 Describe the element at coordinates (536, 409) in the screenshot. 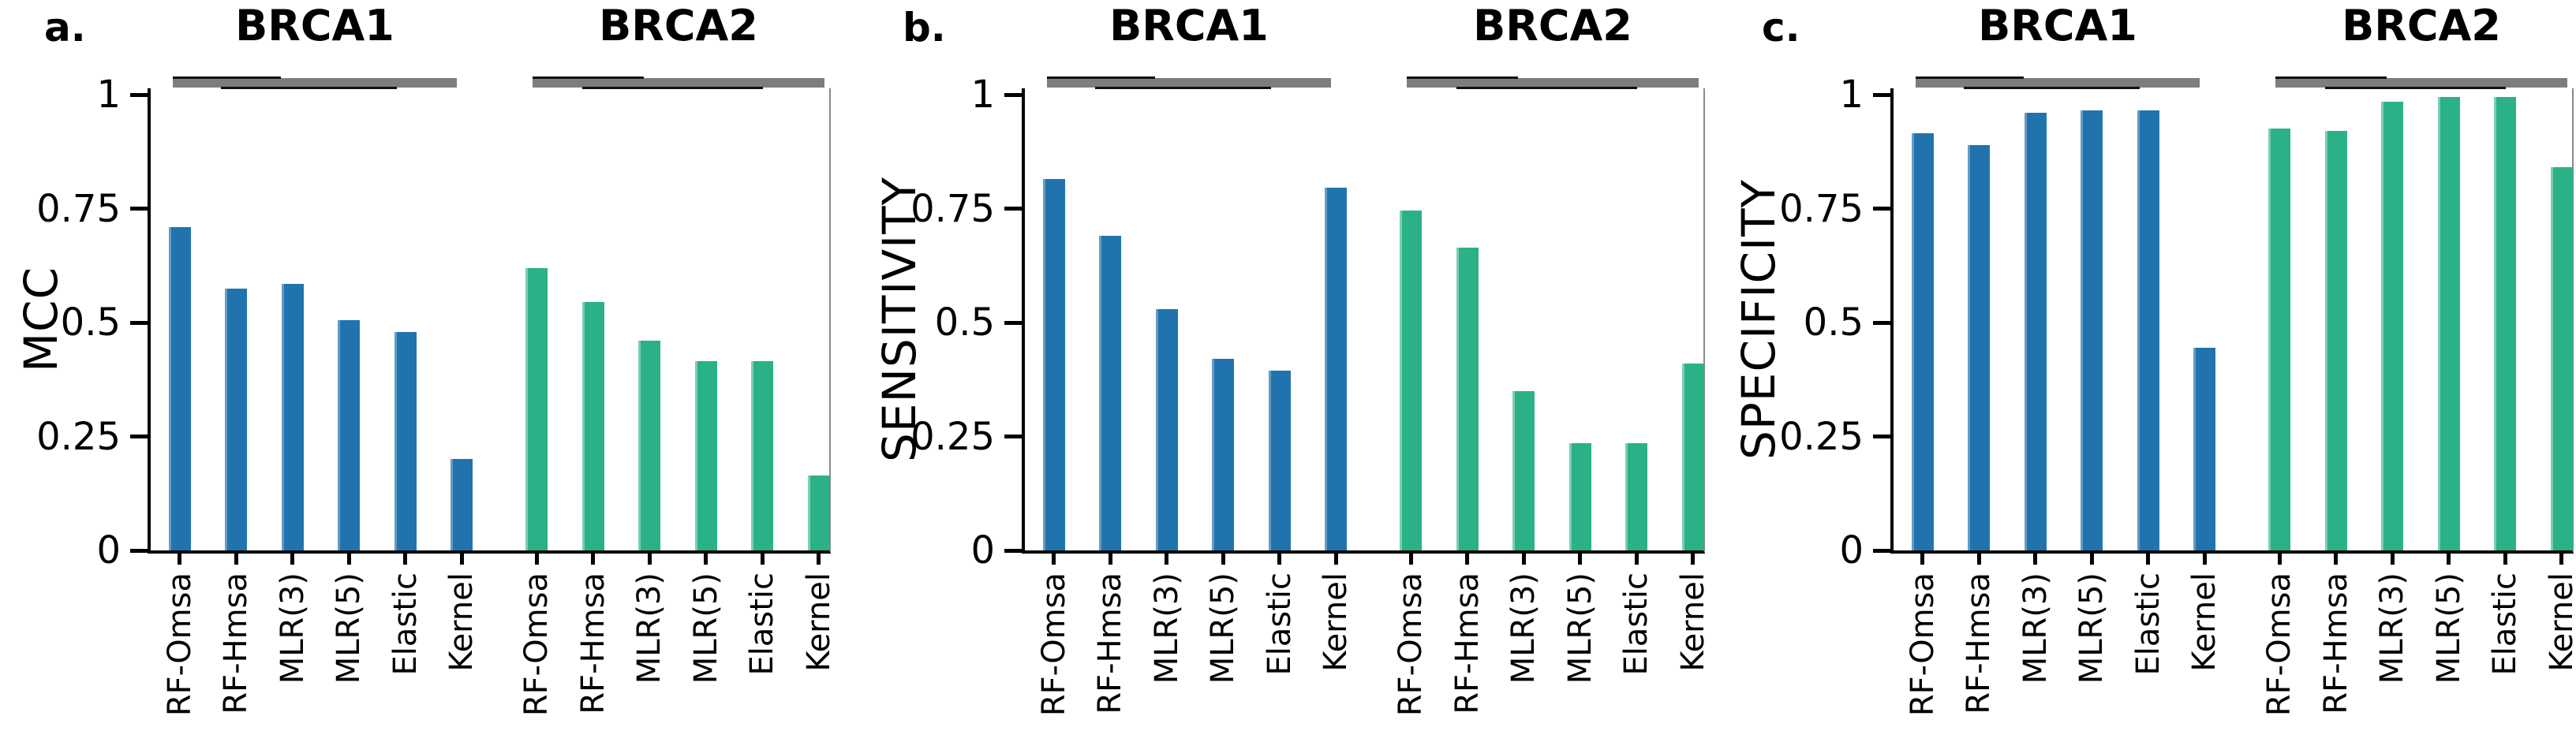

I see `bar-brca2-rf-omsa` at that location.